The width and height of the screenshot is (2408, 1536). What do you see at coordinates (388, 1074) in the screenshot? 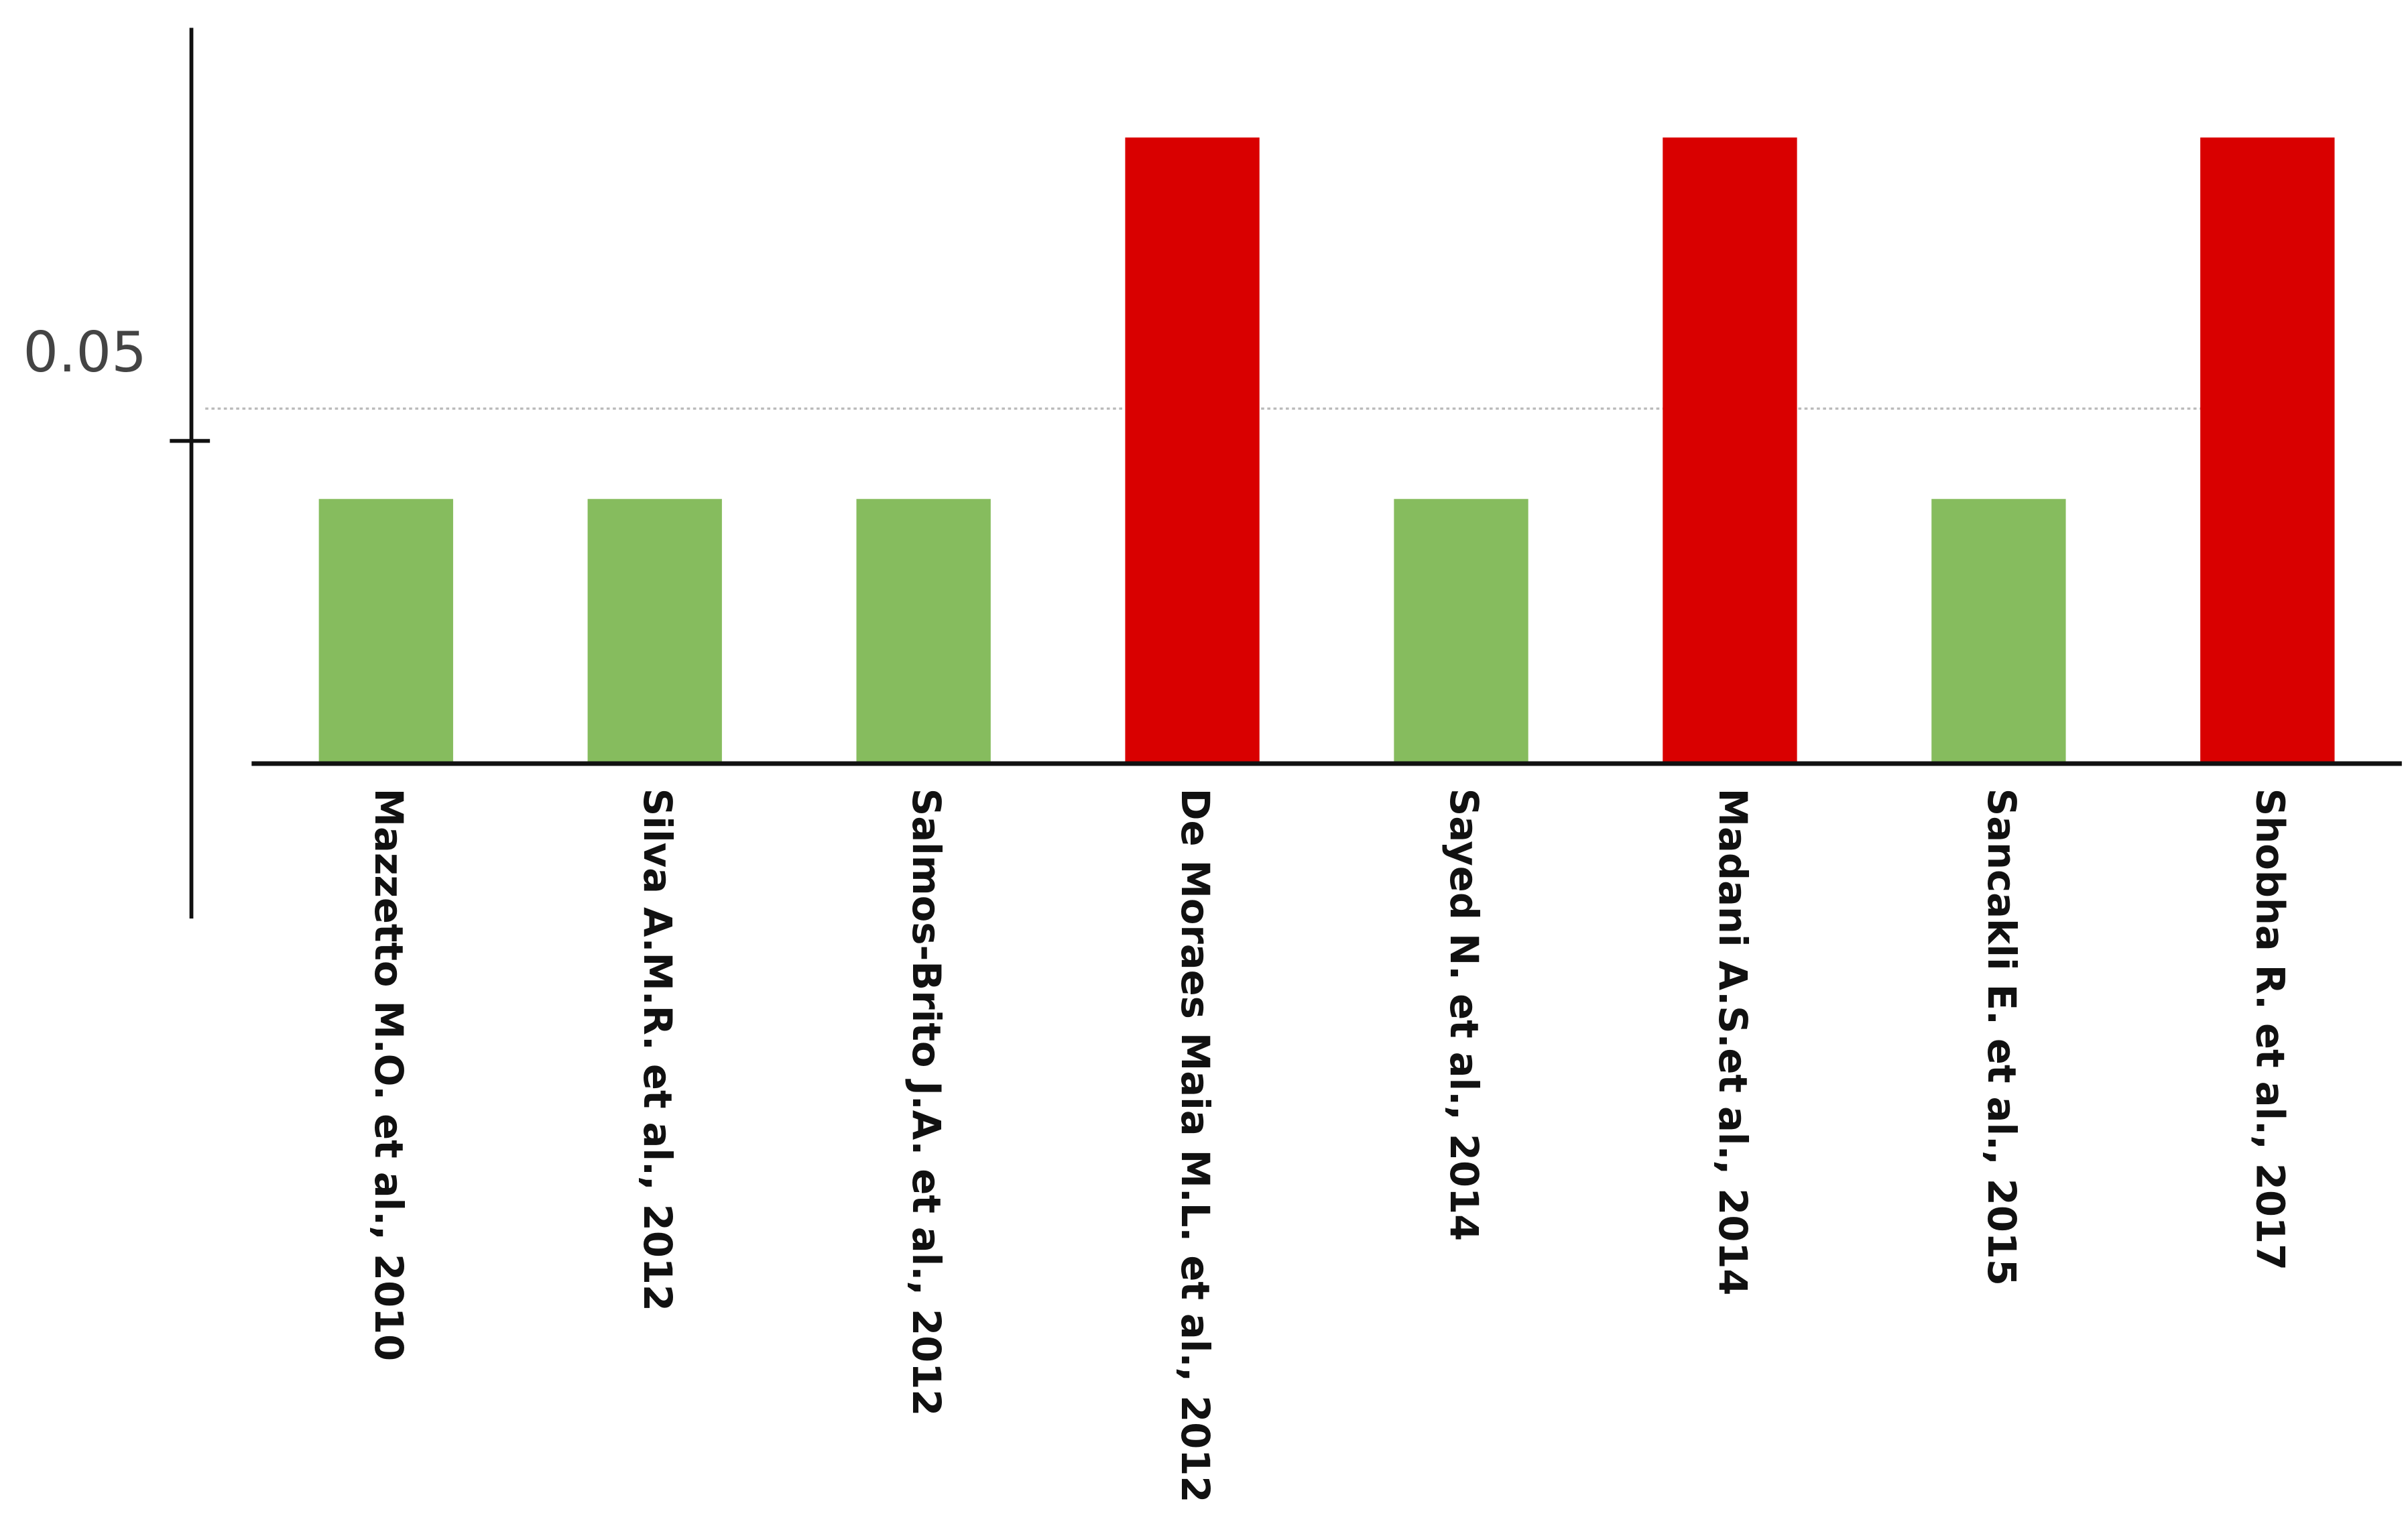
I see `x-tick-label: Mazzetto M.O. et al., 2010` at bounding box center [388, 1074].